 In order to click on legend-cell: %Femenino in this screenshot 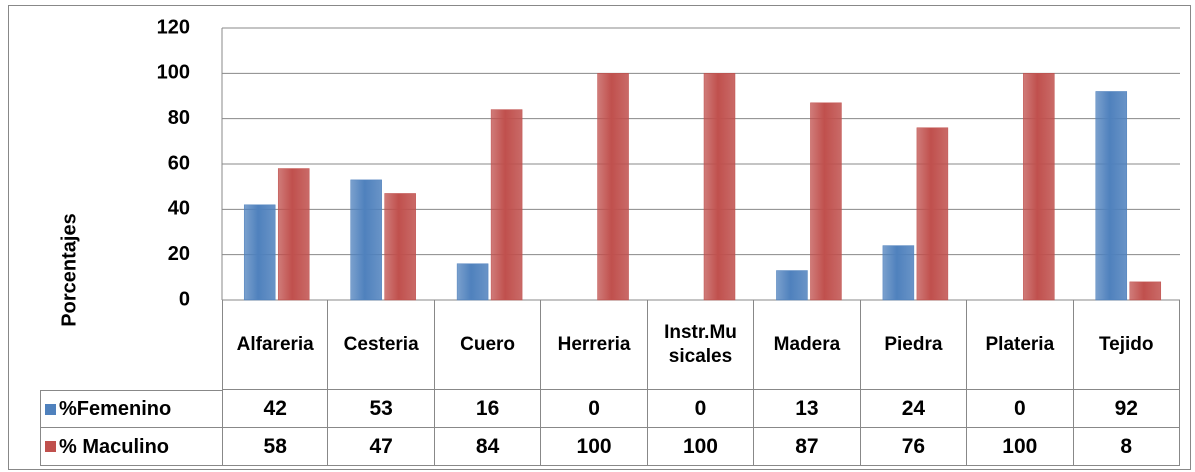, I will do `click(131, 409)`.